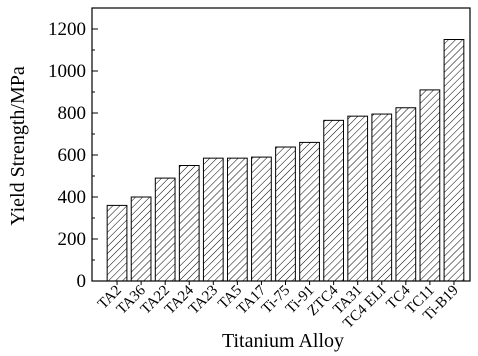 This screenshot has width=478, height=356. What do you see at coordinates (237, 219) in the screenshot?
I see `bar-ta5` at bounding box center [237, 219].